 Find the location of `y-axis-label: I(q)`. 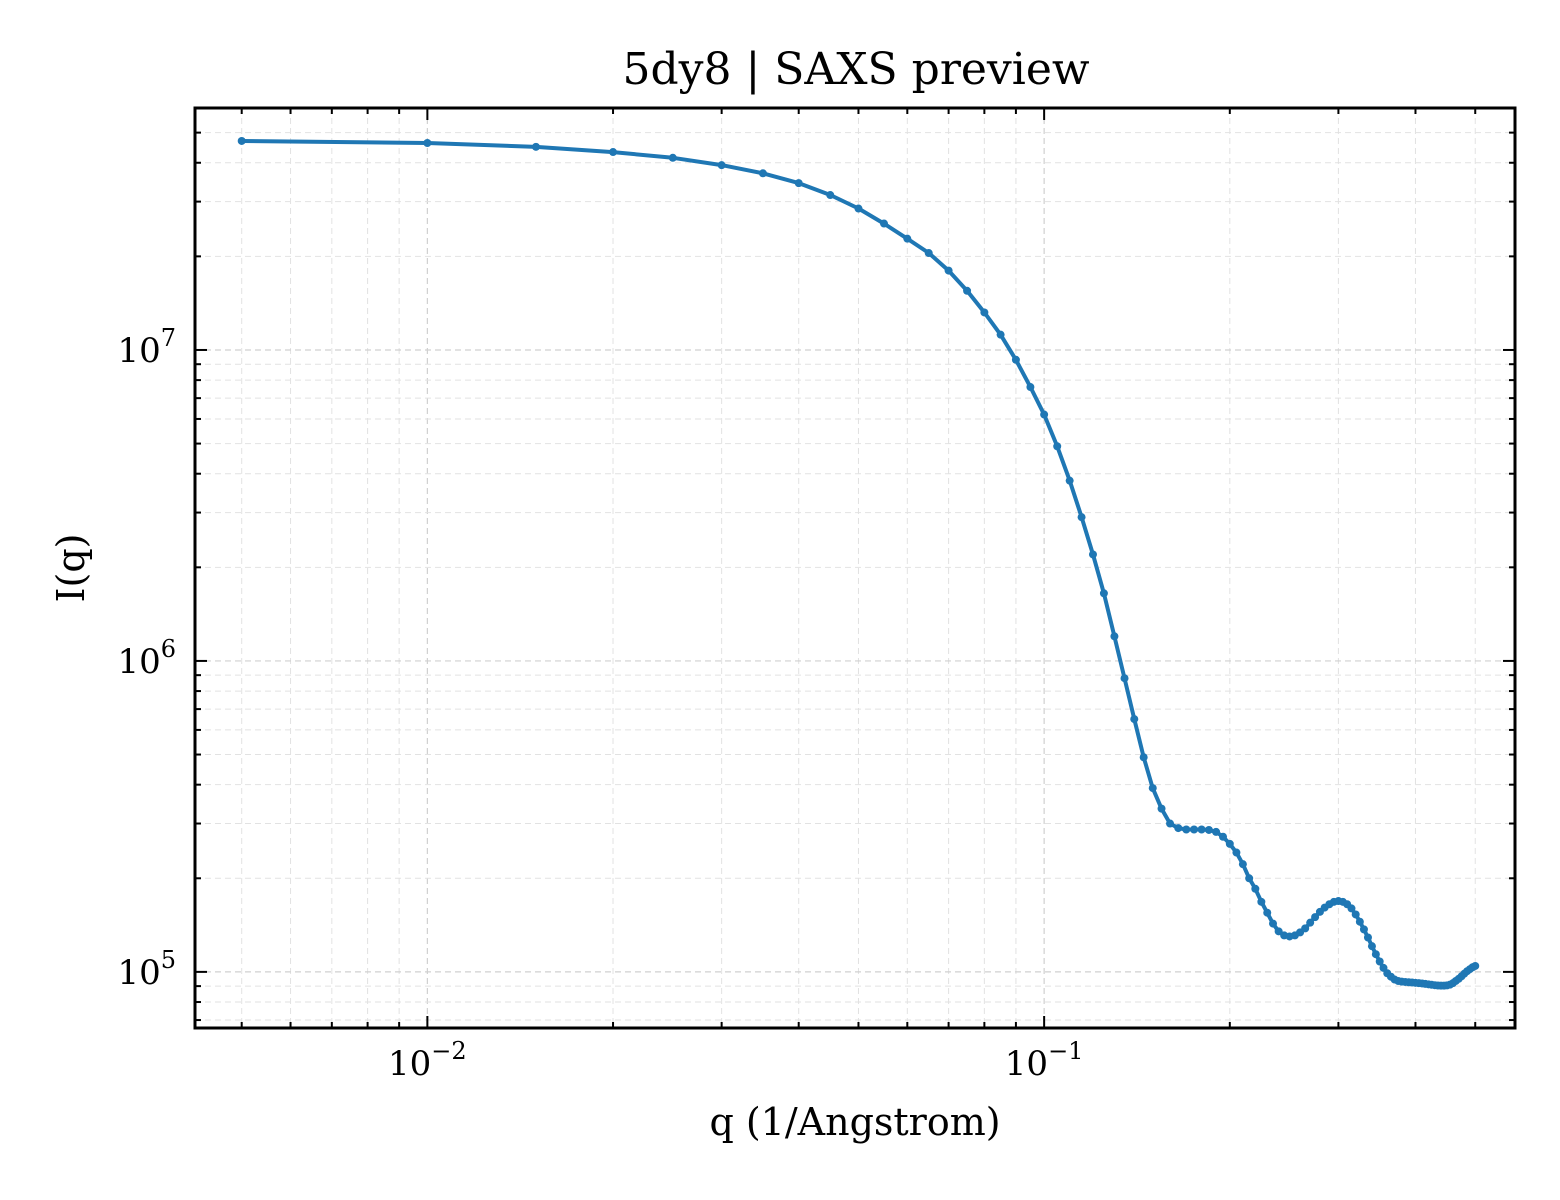

y-axis-label: I(q) is located at coordinates (71, 568).